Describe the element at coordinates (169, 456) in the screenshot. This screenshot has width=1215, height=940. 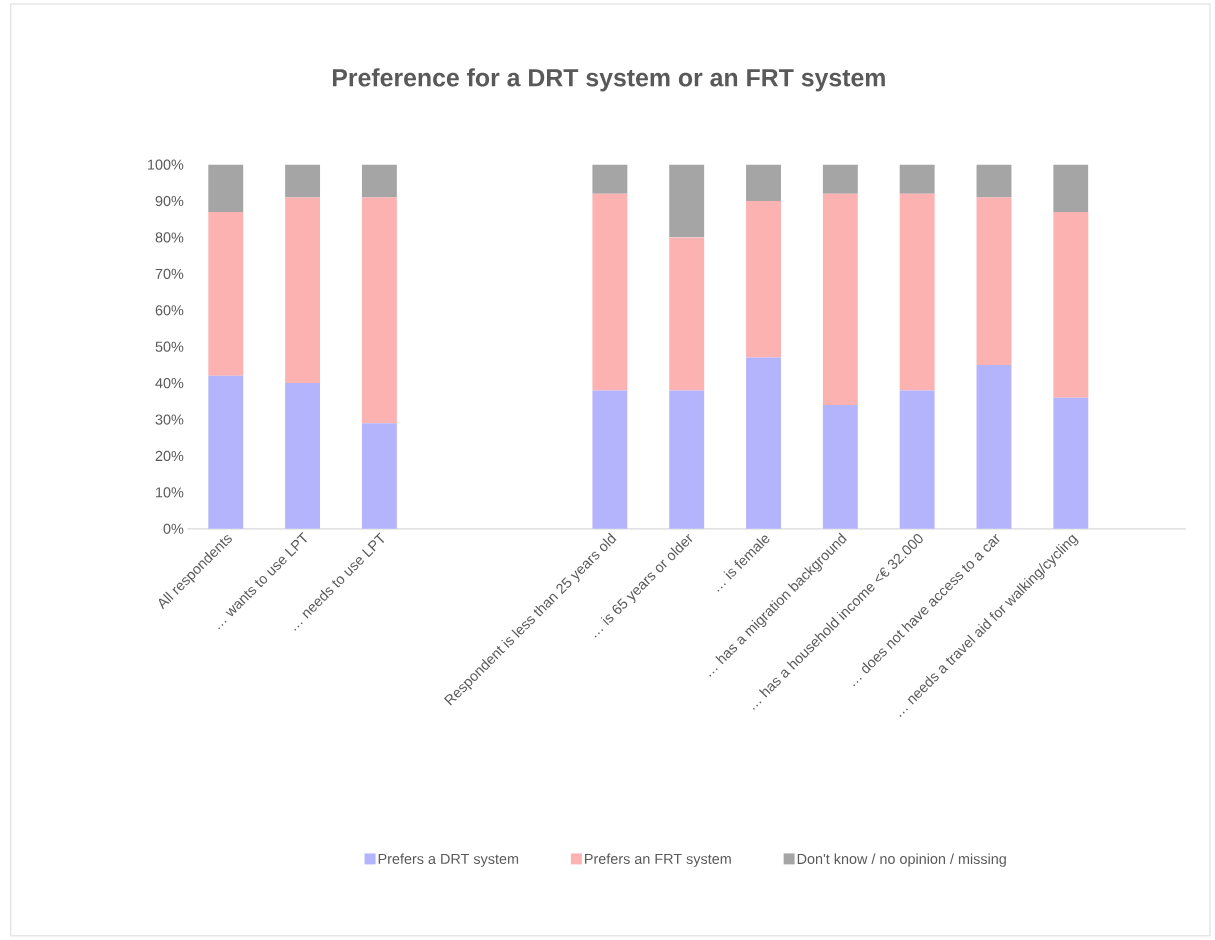
I see `y-tick-label: 20%` at that location.